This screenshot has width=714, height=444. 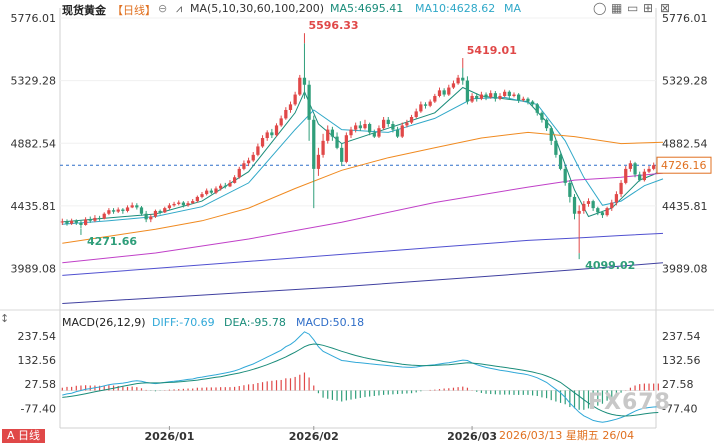 What do you see at coordinates (34, 269) in the screenshot?
I see `price-tick-left: 3989.08` at bounding box center [34, 269].